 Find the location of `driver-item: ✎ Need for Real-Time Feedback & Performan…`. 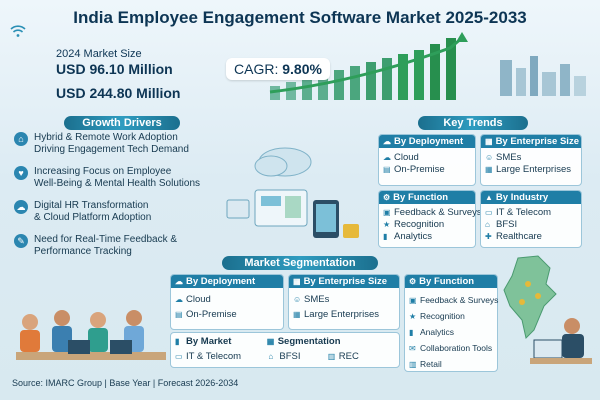

driver-item: ✎ Need for Real-Time Feedback & Performan… is located at coordinates (119, 246).